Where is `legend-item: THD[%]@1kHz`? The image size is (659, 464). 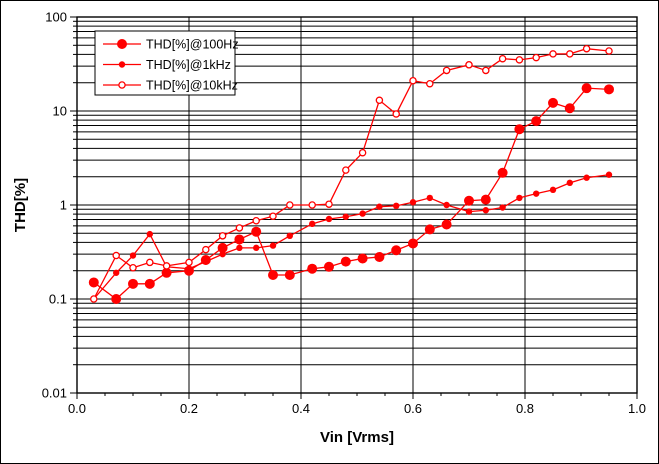
legend-item: THD[%]@1kHz is located at coordinates (167, 65).